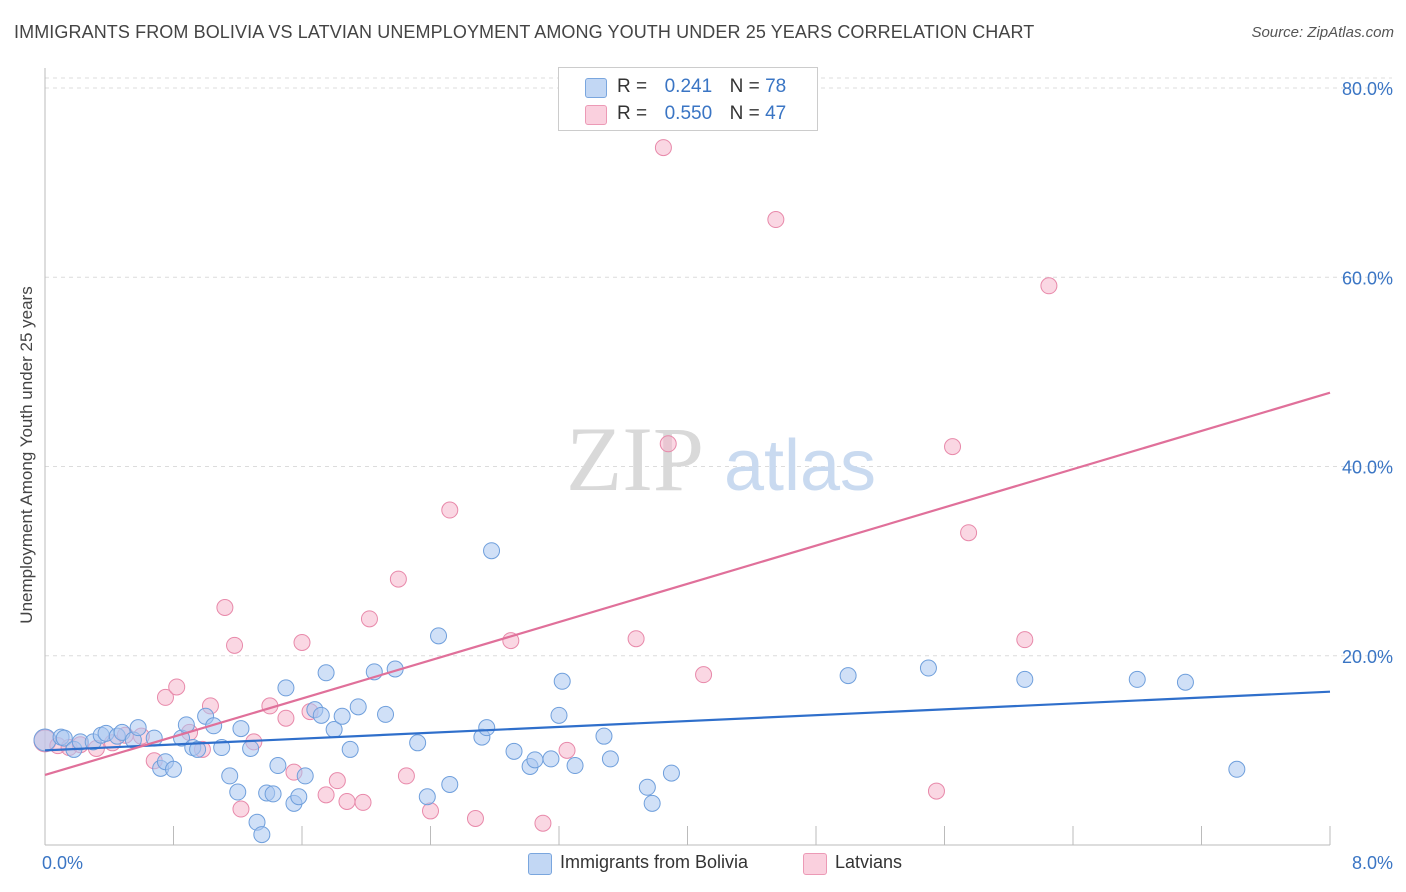 The height and width of the screenshot is (892, 1406). Describe the element at coordinates (1367, 89) in the screenshot. I see `y-tick-label: 80.0%` at that location.